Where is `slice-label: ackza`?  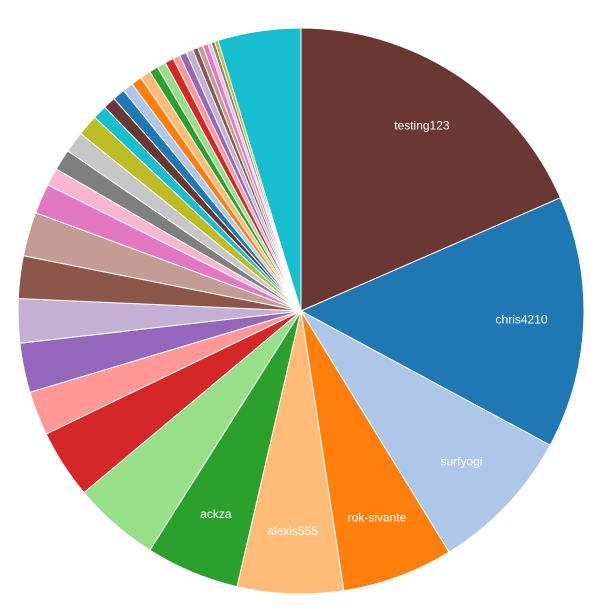 slice-label: ackza is located at coordinates (216, 514).